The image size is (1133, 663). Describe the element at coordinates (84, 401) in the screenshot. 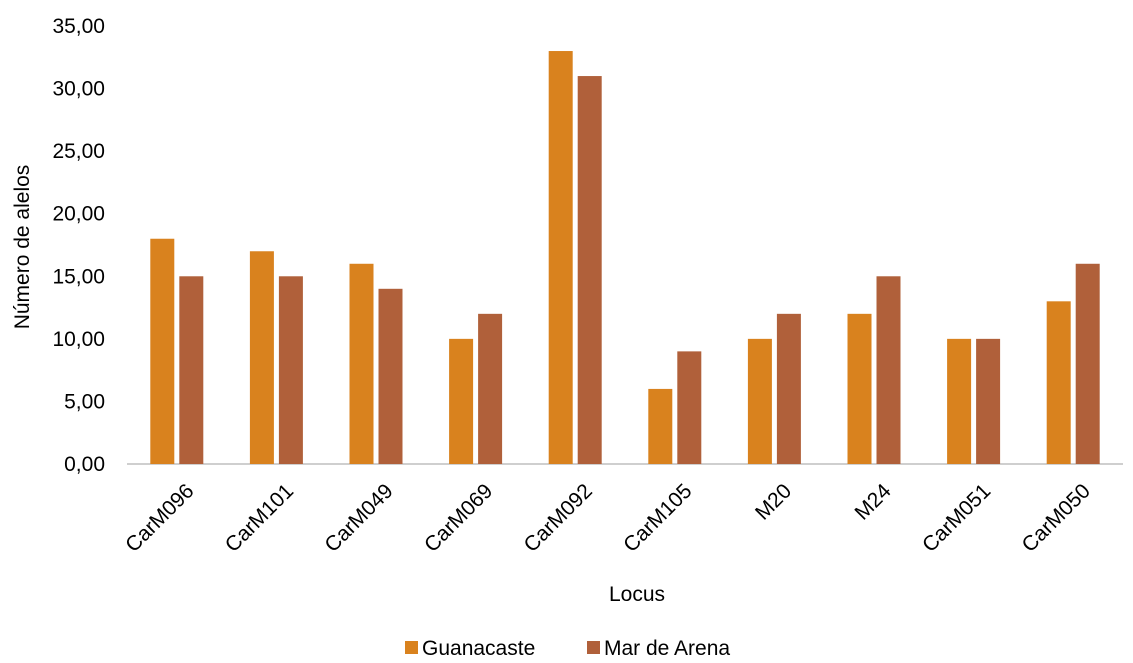

I see `y-tick-label: 5,00` at that location.